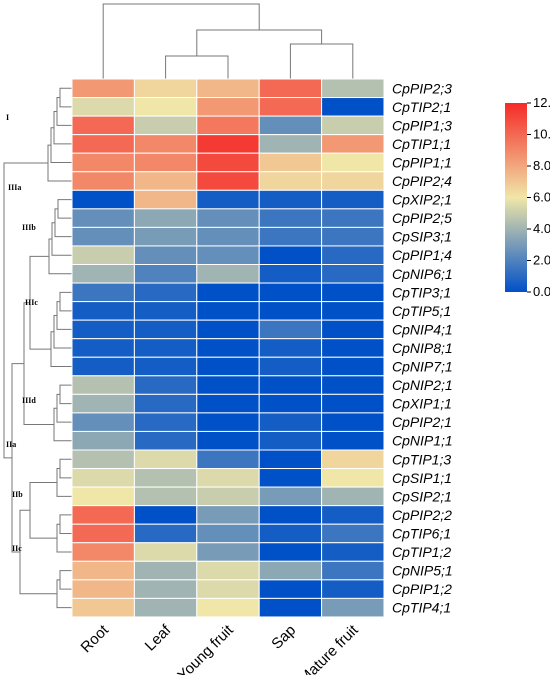  I want to click on column-label: Leaf, so click(158, 637).